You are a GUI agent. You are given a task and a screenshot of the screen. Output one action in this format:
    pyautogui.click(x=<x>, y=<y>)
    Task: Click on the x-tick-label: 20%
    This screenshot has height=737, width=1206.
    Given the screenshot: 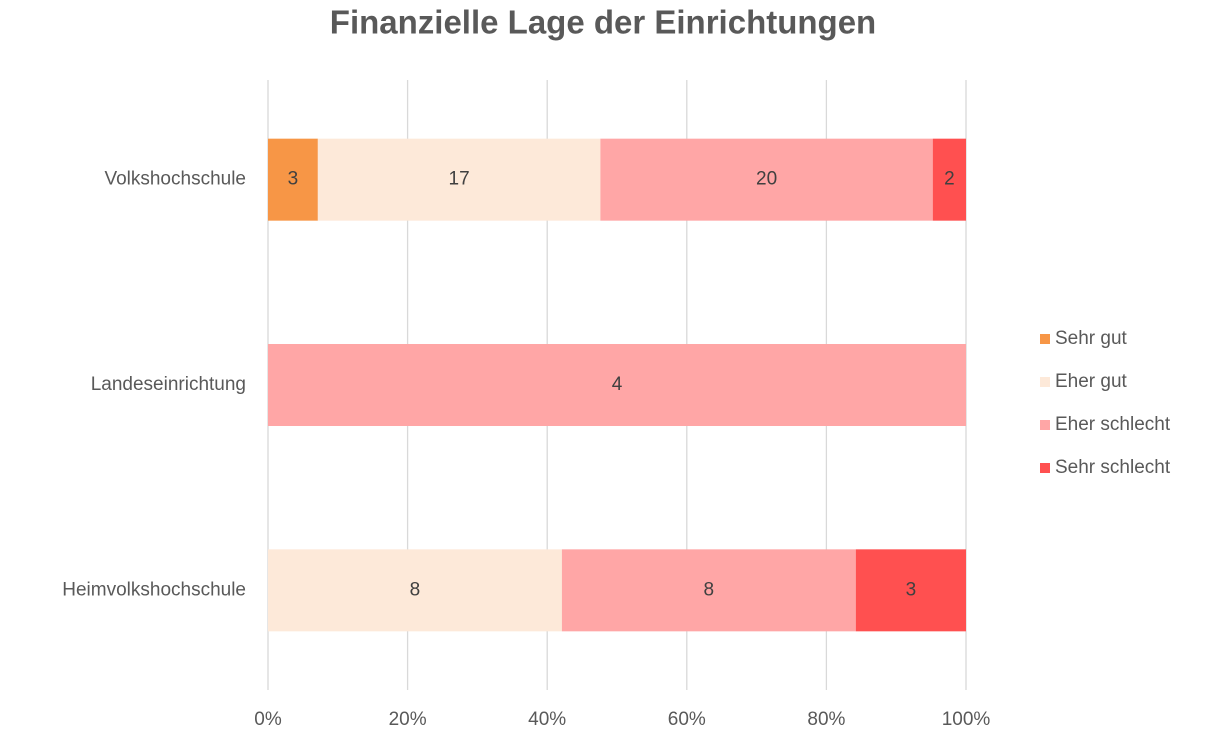 What is the action you would take?
    pyautogui.click(x=408, y=719)
    